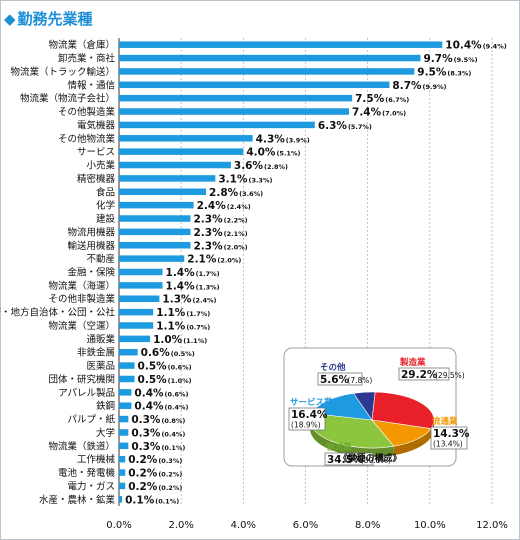 This screenshot has width=520, height=540. What do you see at coordinates (430, 525) in the screenshot?
I see `x-tick-label: 10.0%` at bounding box center [430, 525].